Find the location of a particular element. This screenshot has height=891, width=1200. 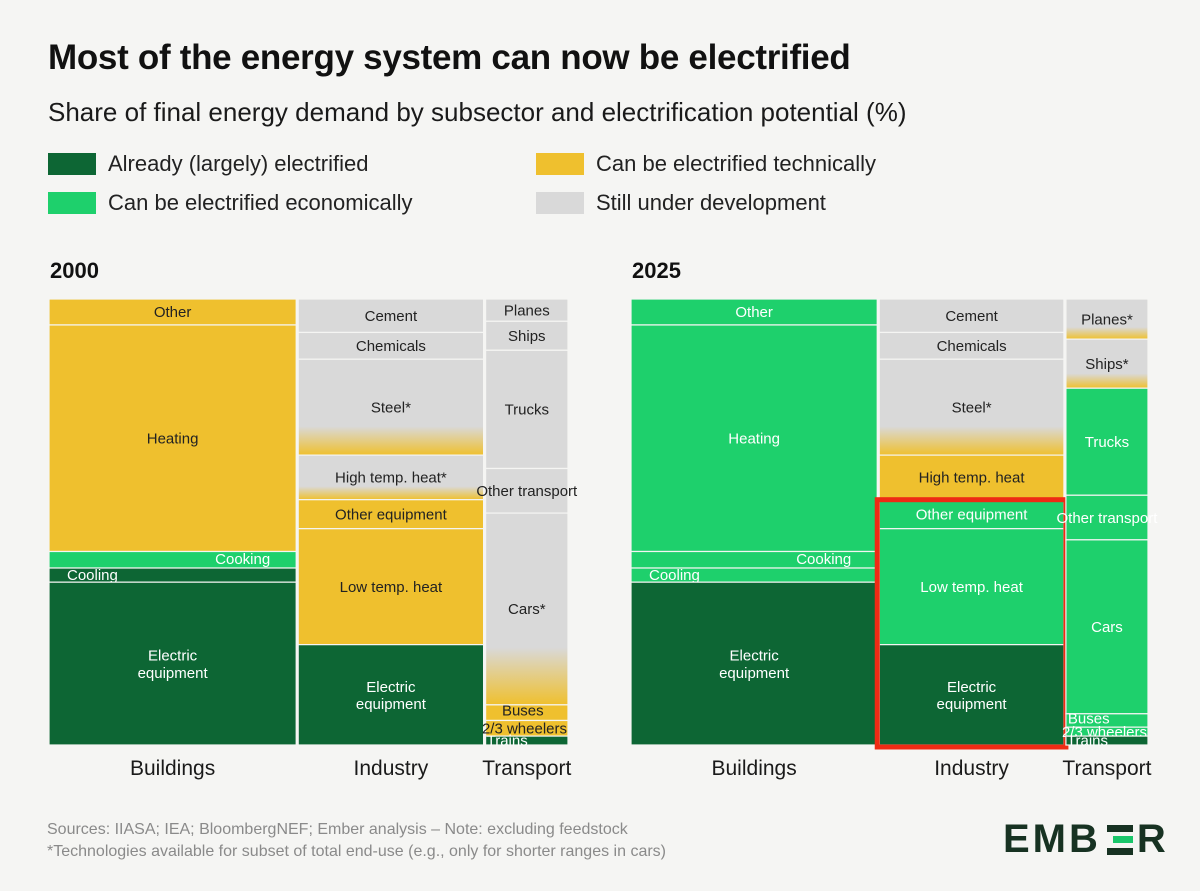

segment-other-transport is located at coordinates (527, 490).